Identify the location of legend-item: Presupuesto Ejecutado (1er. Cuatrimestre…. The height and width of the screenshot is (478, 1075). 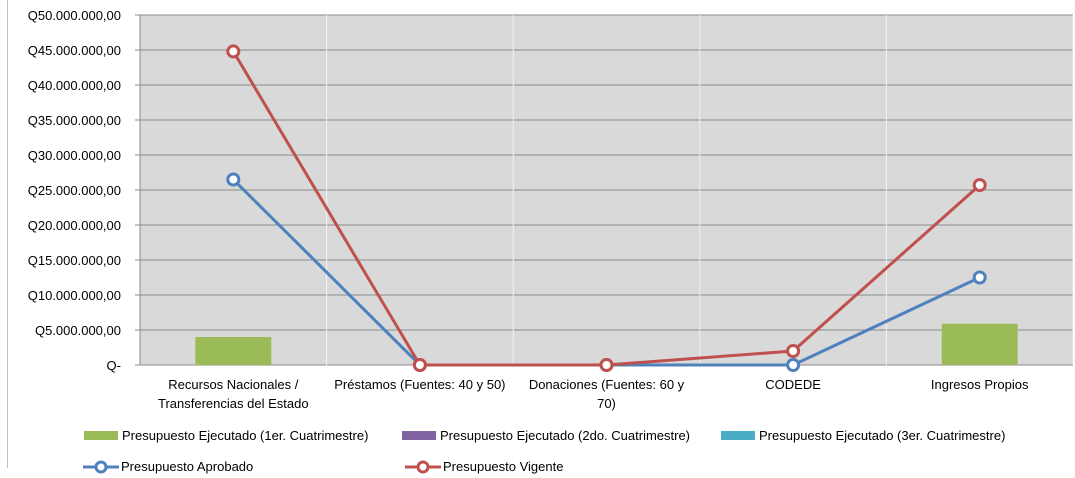
(226, 435).